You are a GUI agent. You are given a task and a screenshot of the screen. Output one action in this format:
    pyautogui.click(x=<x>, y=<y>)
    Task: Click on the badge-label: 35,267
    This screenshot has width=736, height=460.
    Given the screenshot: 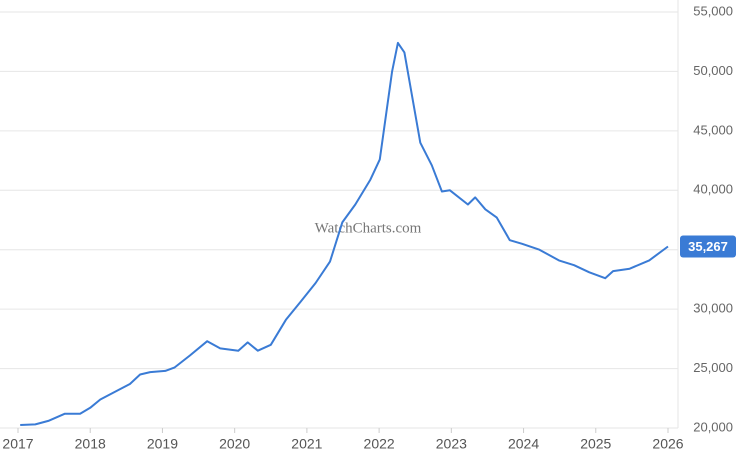 What is the action you would take?
    pyautogui.click(x=708, y=246)
    